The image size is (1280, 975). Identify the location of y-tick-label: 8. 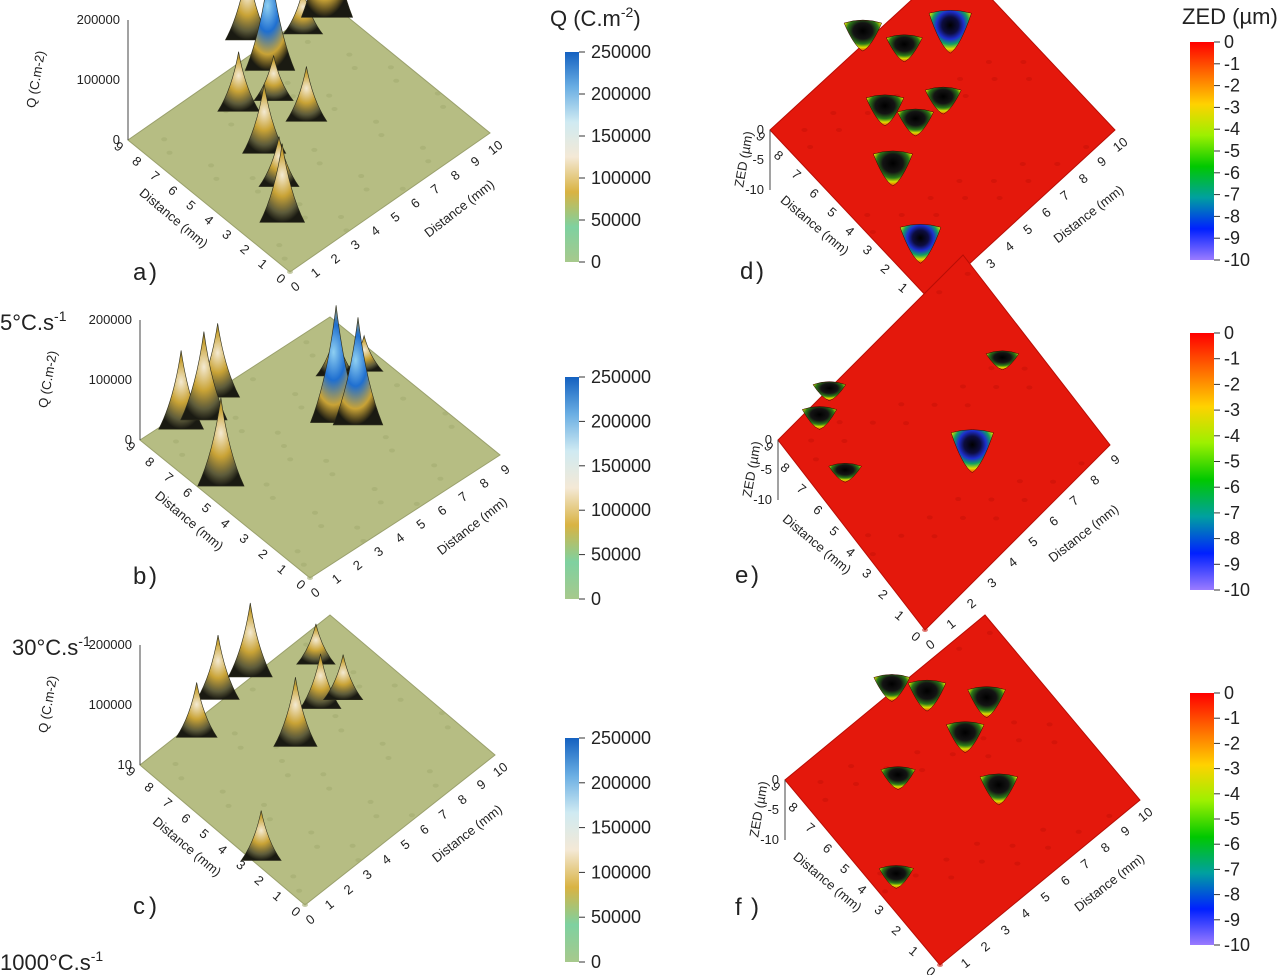
(785, 468).